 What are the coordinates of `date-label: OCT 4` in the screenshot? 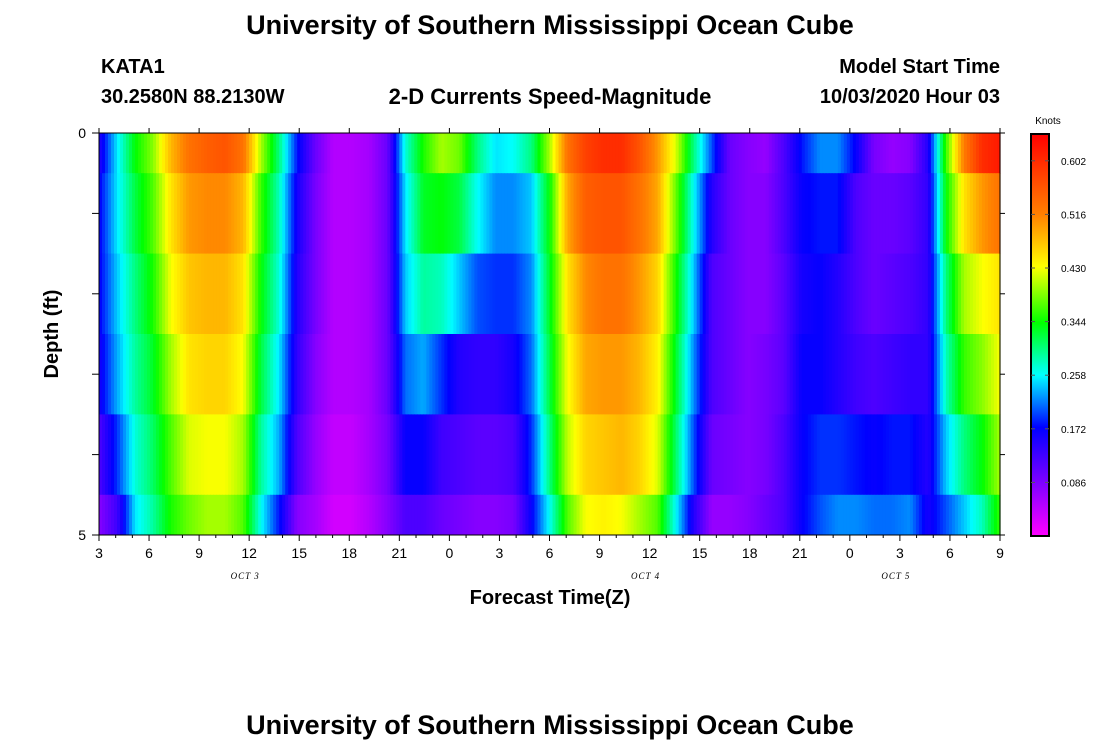 It's located at (645, 576).